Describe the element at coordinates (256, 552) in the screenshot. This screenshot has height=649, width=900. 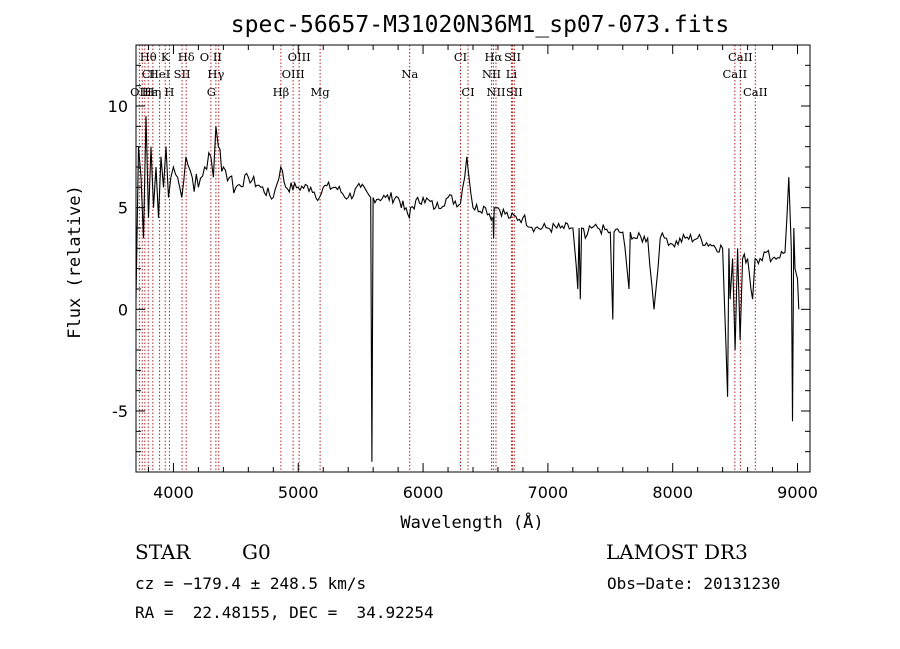
I see `spectral-subclass: G0` at that location.